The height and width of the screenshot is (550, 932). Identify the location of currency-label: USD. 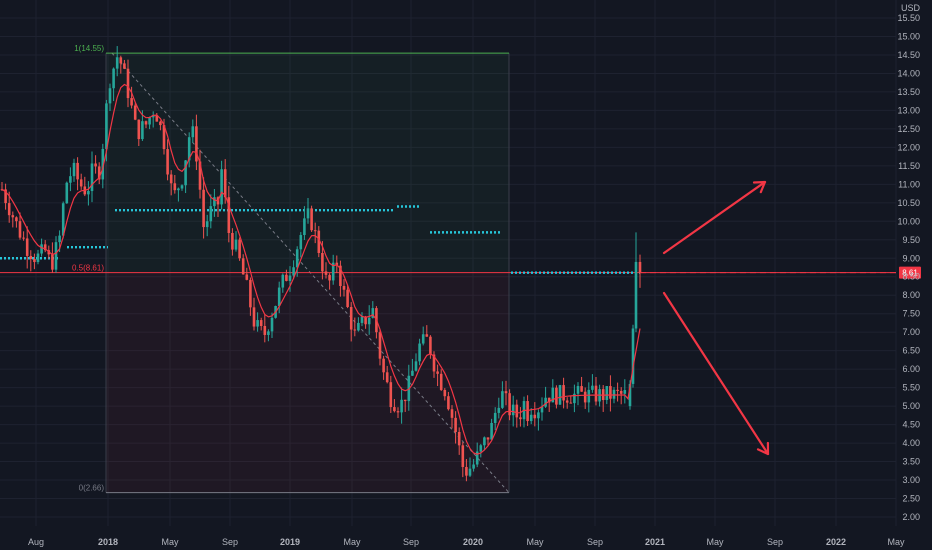
(911, 8).